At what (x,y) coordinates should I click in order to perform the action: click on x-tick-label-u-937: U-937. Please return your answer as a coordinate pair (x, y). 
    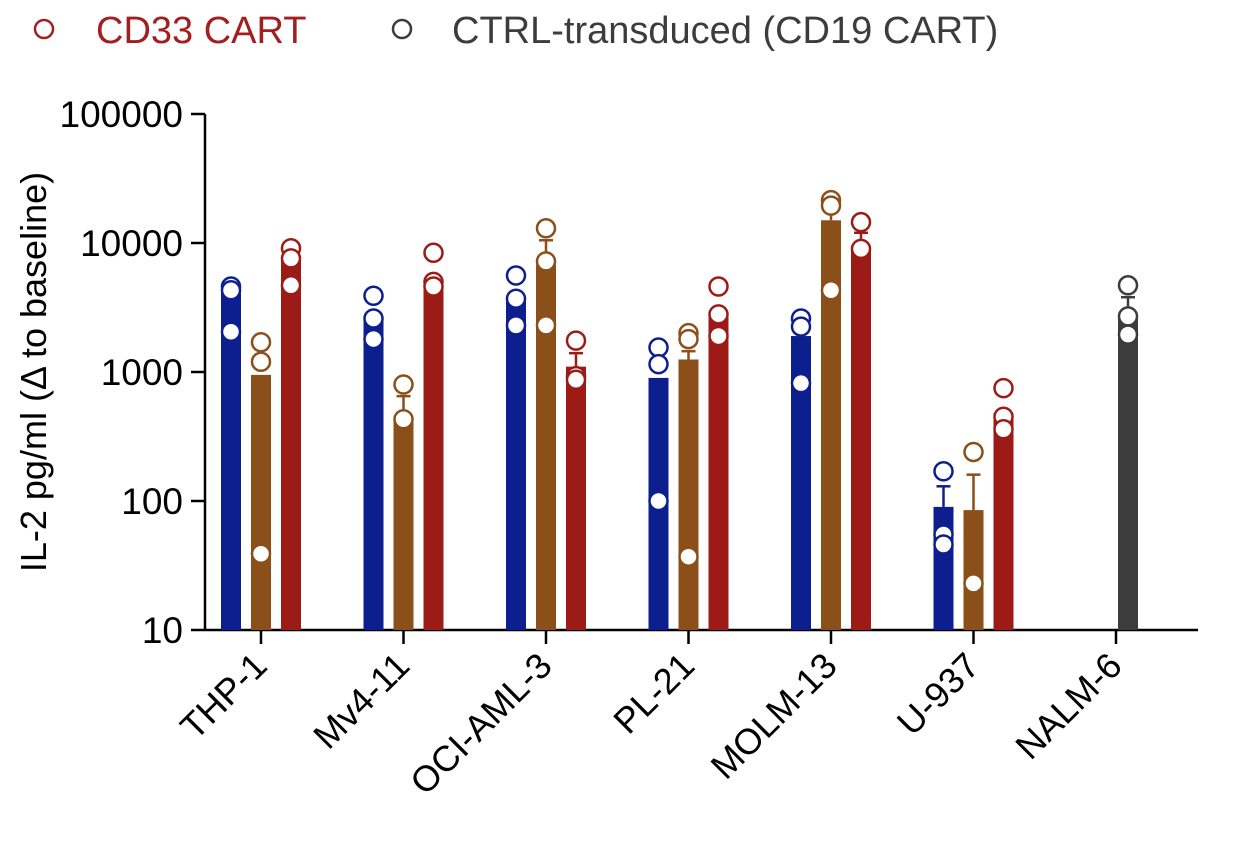
    Looking at the image, I should click on (938, 694).